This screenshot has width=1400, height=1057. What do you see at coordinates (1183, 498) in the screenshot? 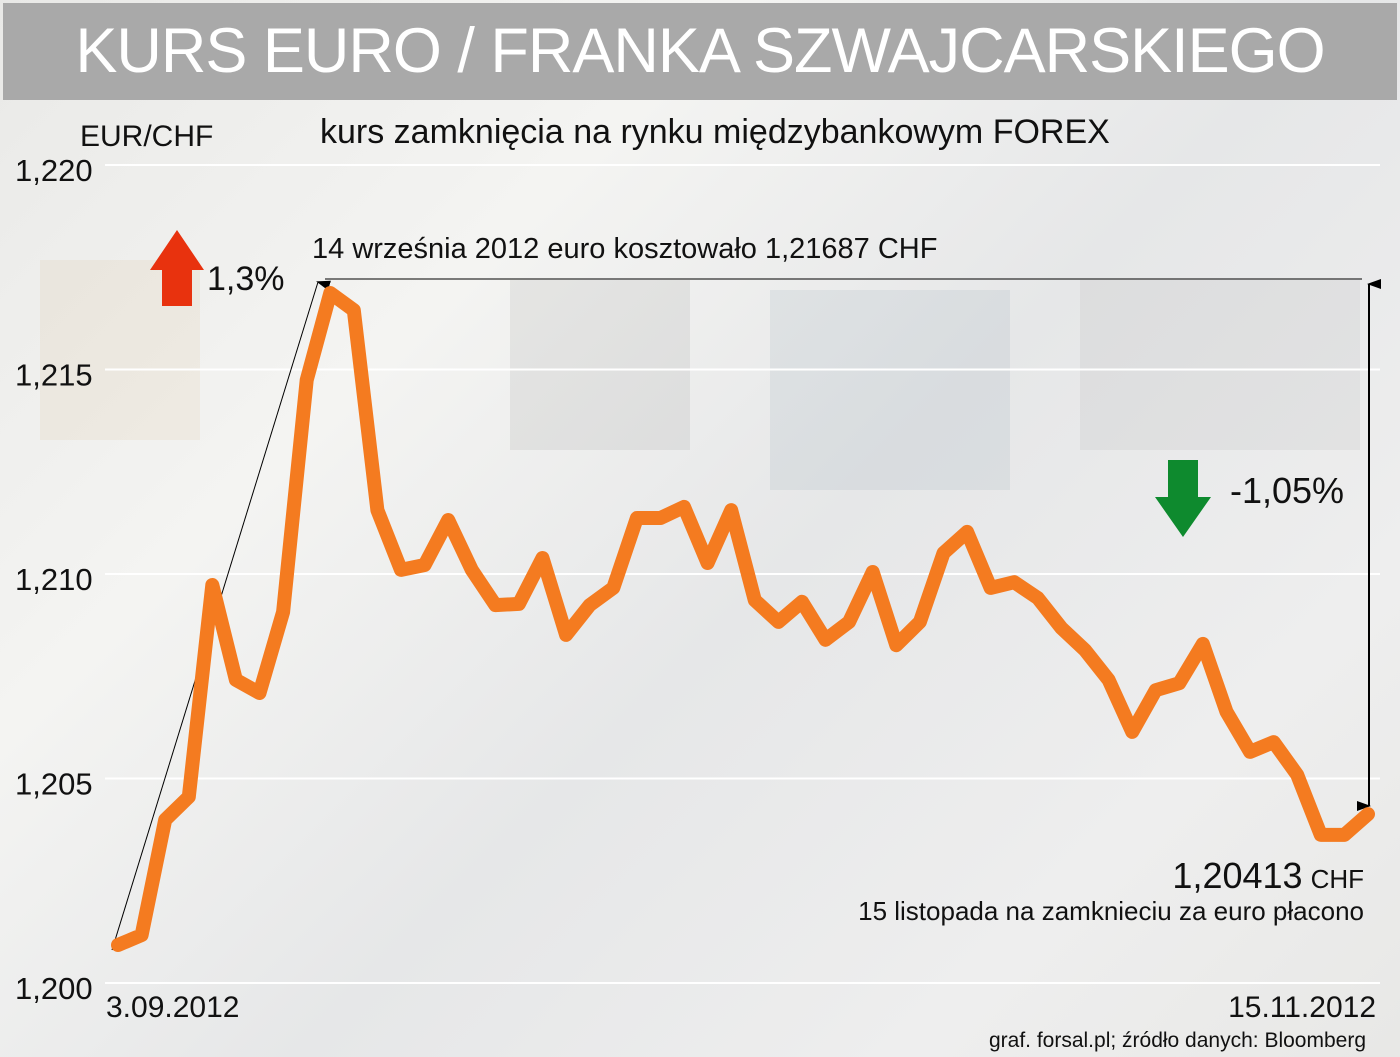
I see `down-arrow-icon` at bounding box center [1183, 498].